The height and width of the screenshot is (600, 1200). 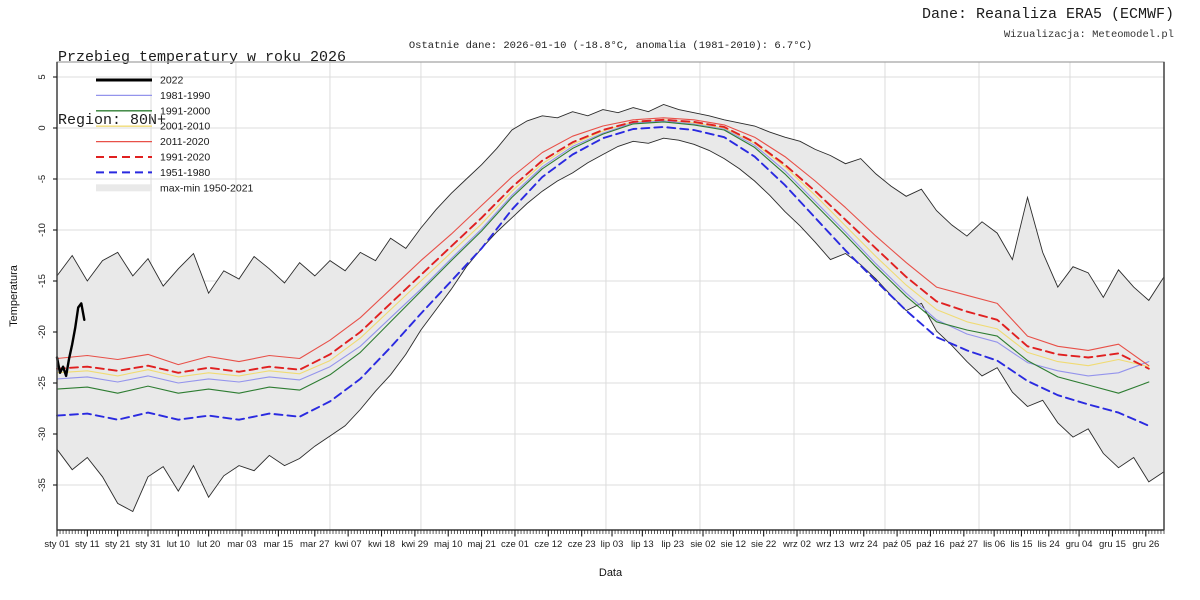 I want to click on x-tick-label: cze 12, so click(x=548, y=544).